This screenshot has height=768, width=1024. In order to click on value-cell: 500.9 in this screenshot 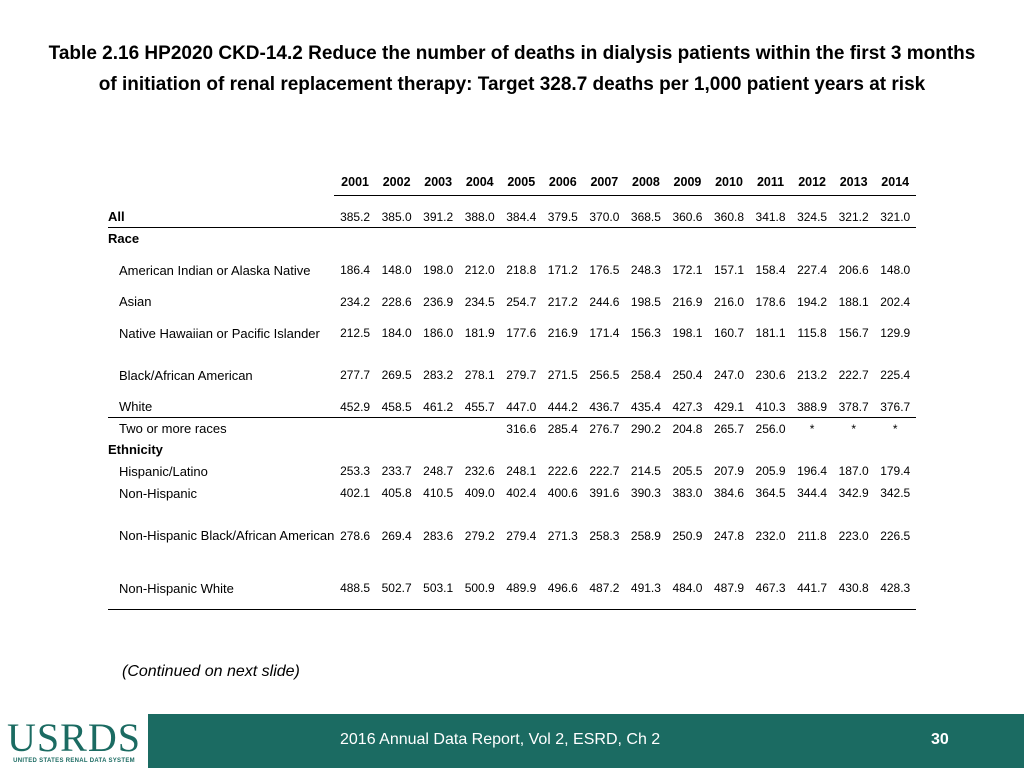, I will do `click(479, 588)`.